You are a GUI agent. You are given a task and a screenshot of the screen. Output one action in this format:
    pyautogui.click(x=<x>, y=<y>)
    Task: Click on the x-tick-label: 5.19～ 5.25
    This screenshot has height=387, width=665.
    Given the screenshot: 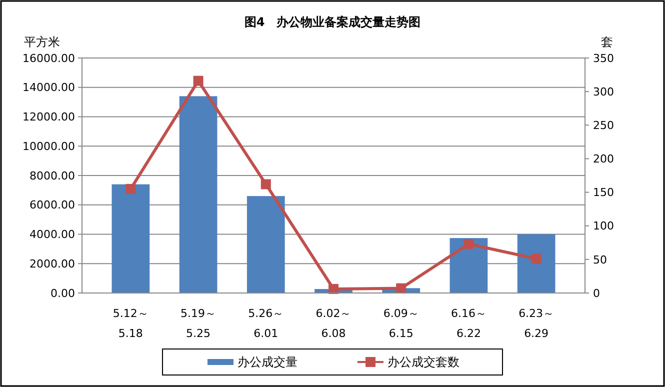 What is the action you would take?
    pyautogui.click(x=198, y=323)
    